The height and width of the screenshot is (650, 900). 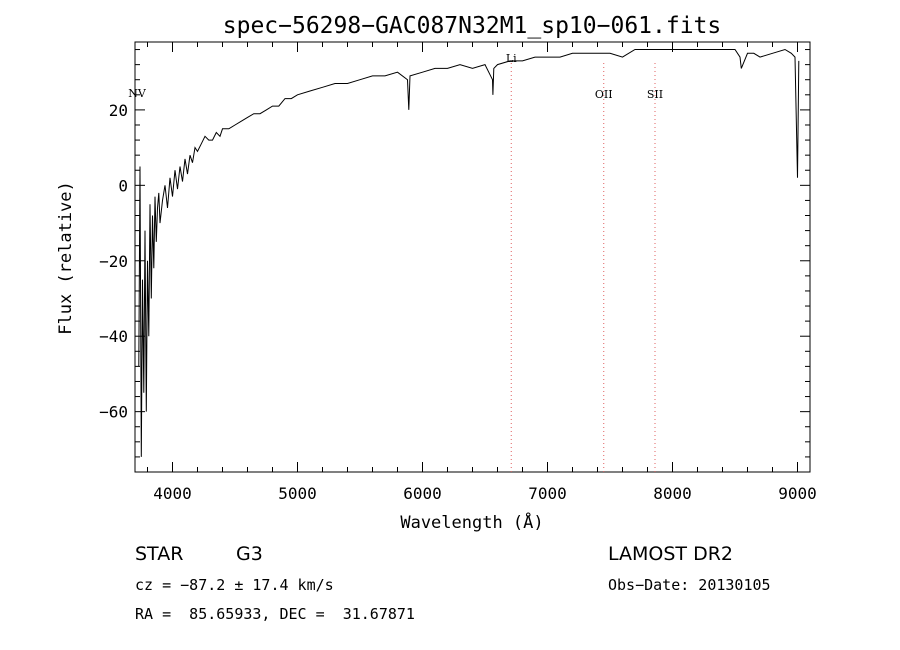 What do you see at coordinates (655, 94) in the screenshot?
I see `line-marker-label: SII` at bounding box center [655, 94].